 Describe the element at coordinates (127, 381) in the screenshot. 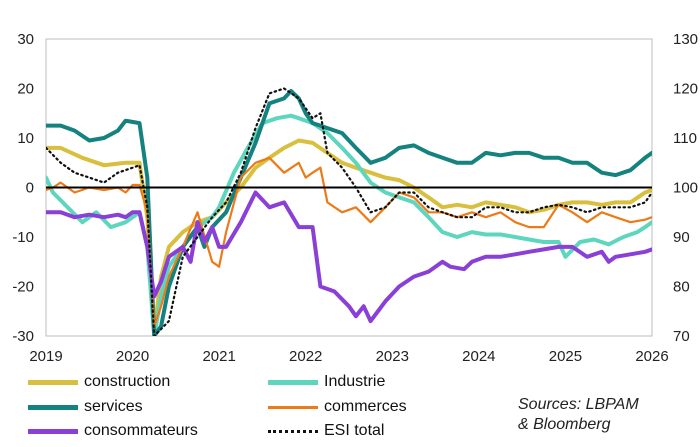

I see `legend-label-construction: construction` at that location.